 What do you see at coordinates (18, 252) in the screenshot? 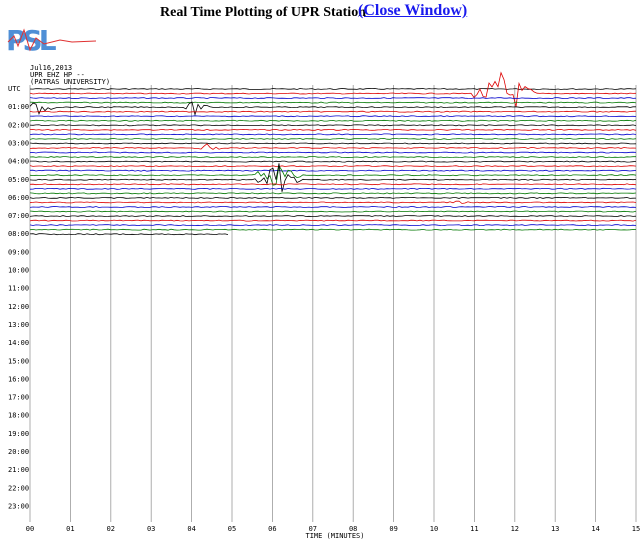
I see `hour-label: 09:00` at bounding box center [18, 252].